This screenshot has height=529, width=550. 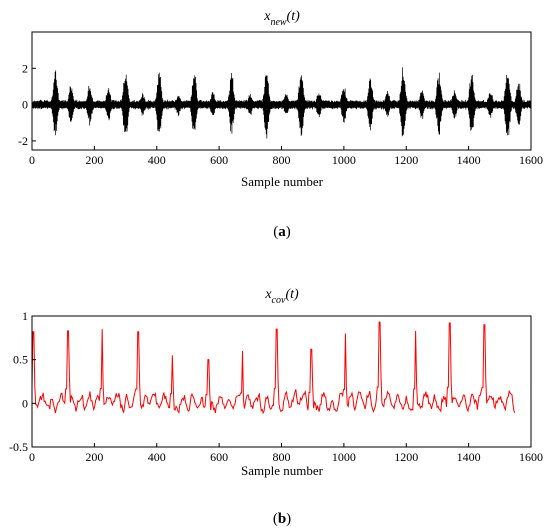 I want to click on panel-label-a: (a), so click(x=282, y=232).